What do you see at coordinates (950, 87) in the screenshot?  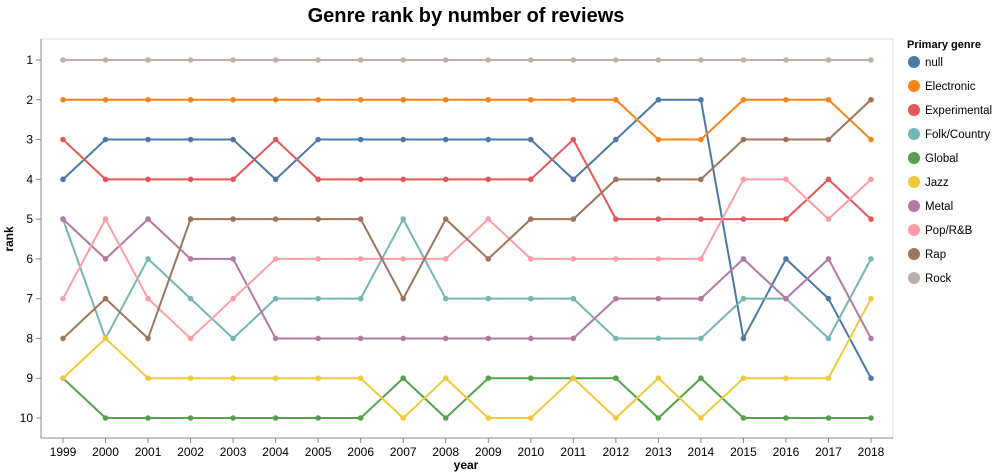 I see `legend-label-electronic: Electronic` at bounding box center [950, 87].